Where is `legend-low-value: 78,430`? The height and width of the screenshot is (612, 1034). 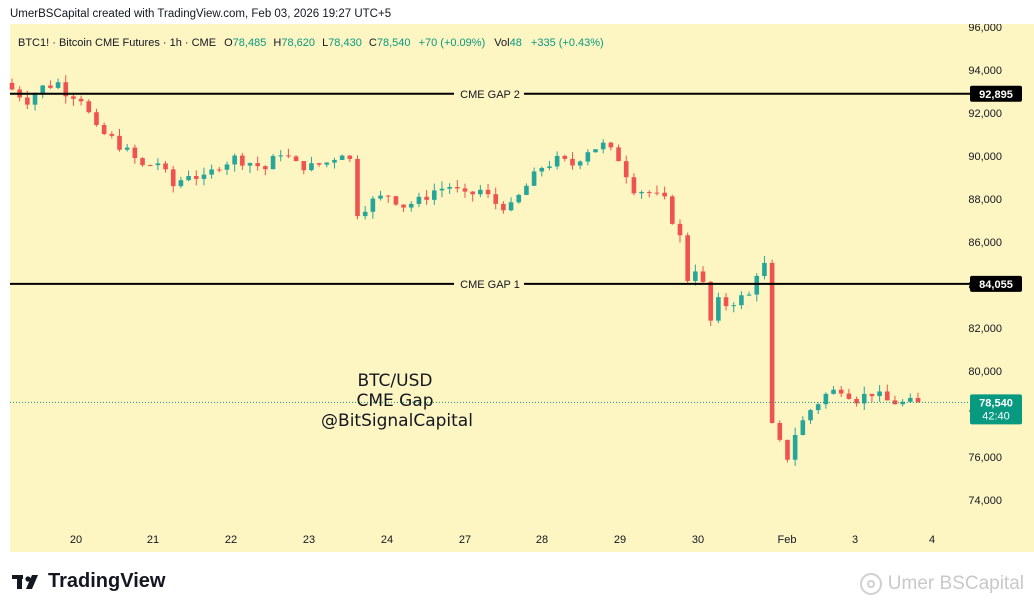
legend-low-value: 78,430 is located at coordinates (345, 43).